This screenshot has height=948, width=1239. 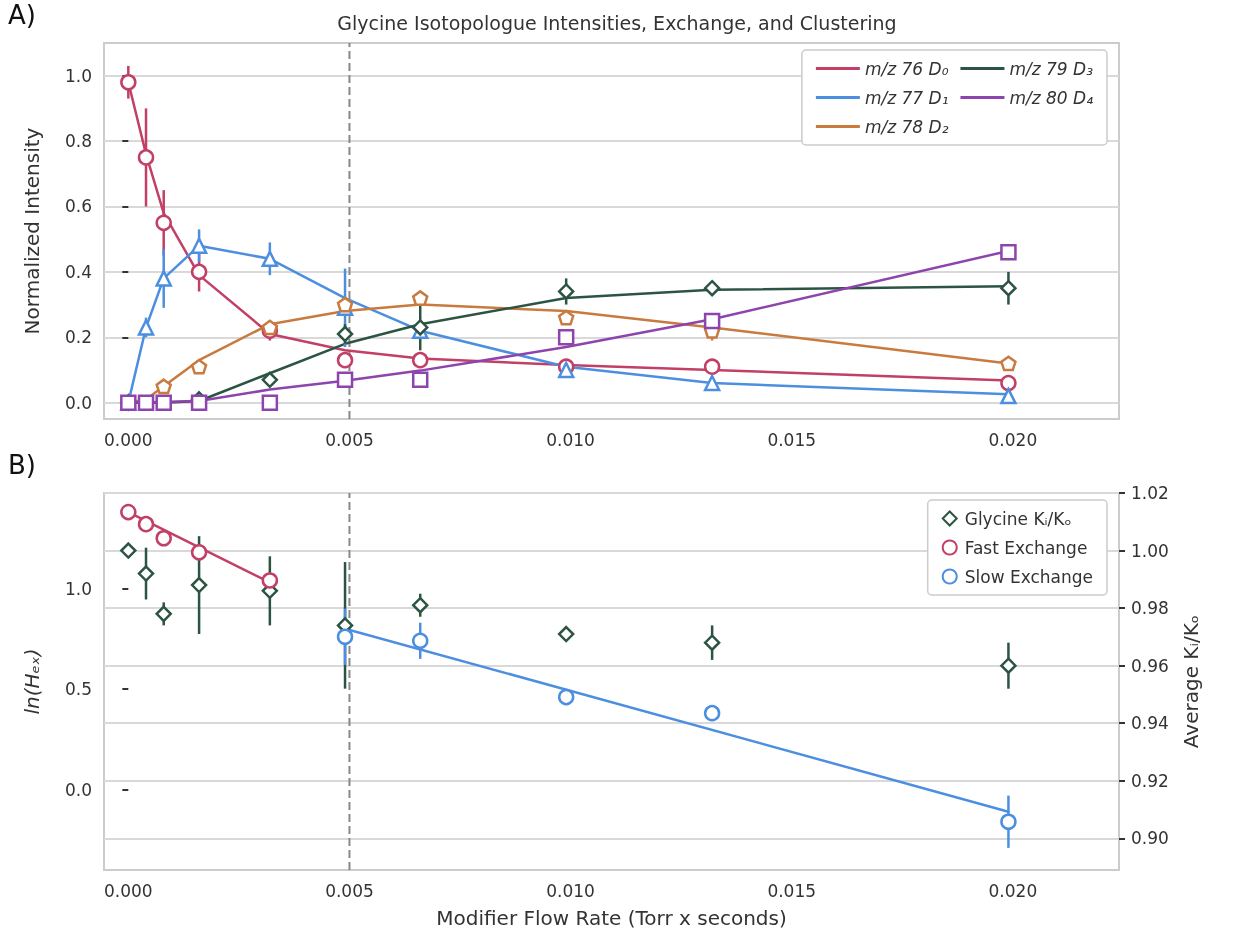 I want to click on y-tick-label: 0.5, so click(x=78, y=689).